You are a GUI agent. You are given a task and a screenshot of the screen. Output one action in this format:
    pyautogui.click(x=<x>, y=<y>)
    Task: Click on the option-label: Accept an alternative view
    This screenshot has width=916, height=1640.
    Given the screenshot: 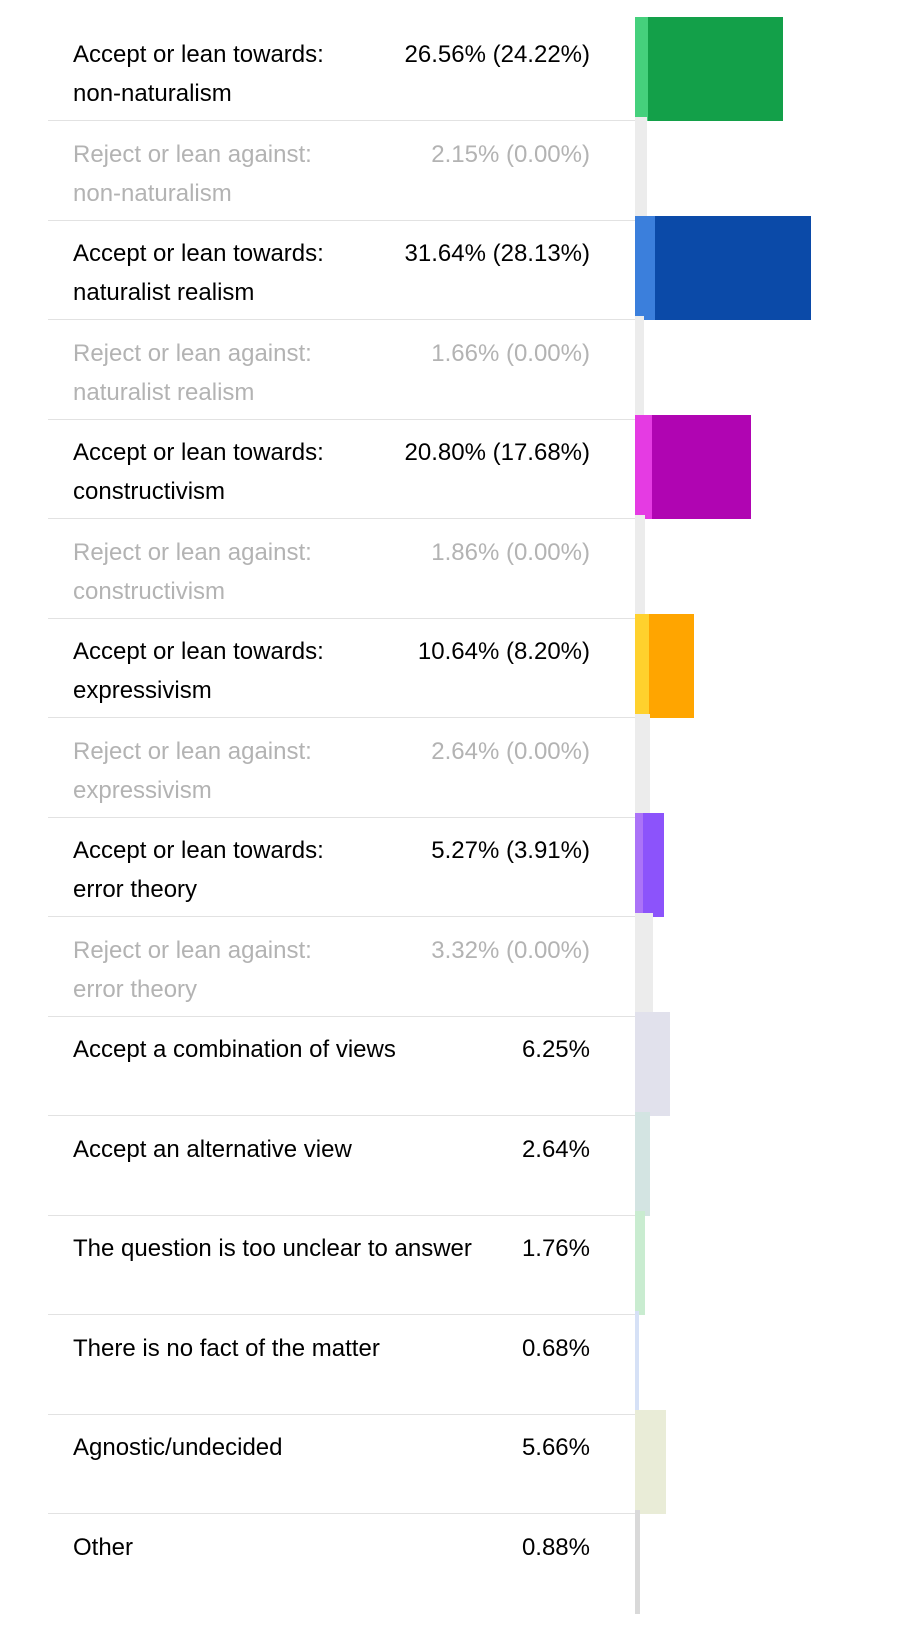 What is the action you would take?
    pyautogui.click(x=233, y=1149)
    